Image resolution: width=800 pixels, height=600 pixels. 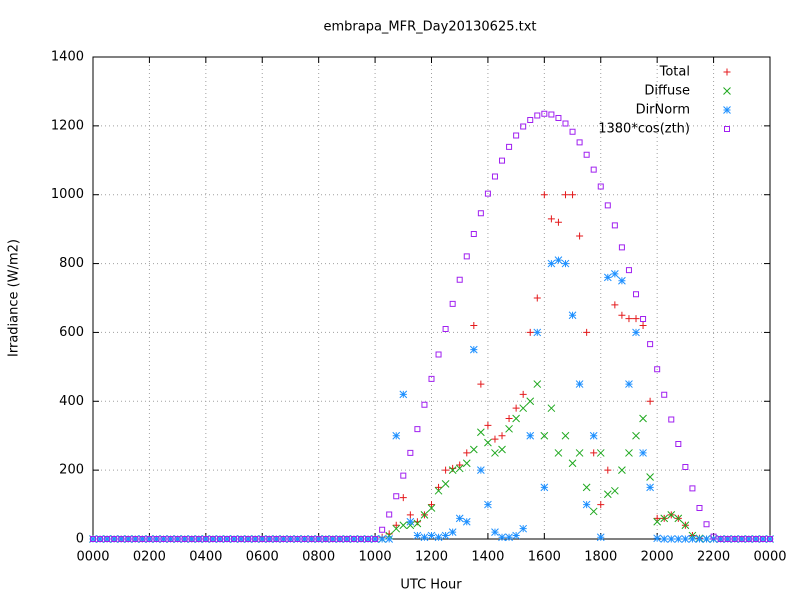 I want to click on x-tick-label: 0600, so click(x=262, y=557).